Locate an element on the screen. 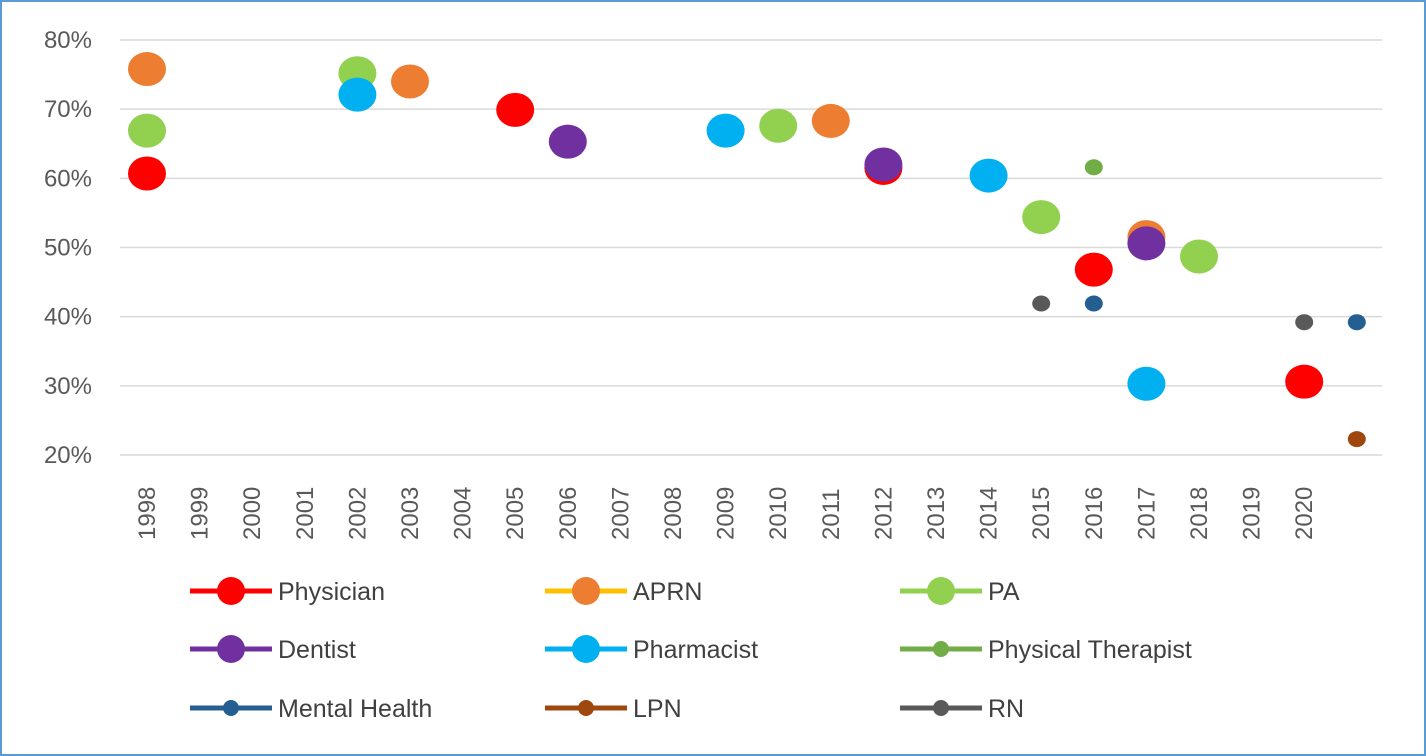 The image size is (1426, 756). x-tick-label: 2009 is located at coordinates (726, 513).